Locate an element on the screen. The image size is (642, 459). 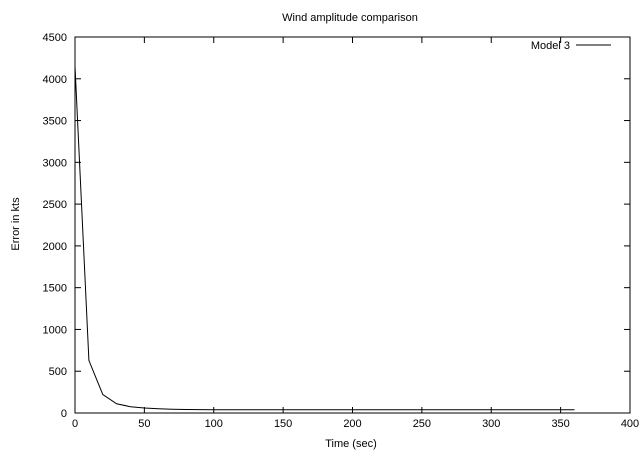
y-tick-label: 500 is located at coordinates (58, 372).